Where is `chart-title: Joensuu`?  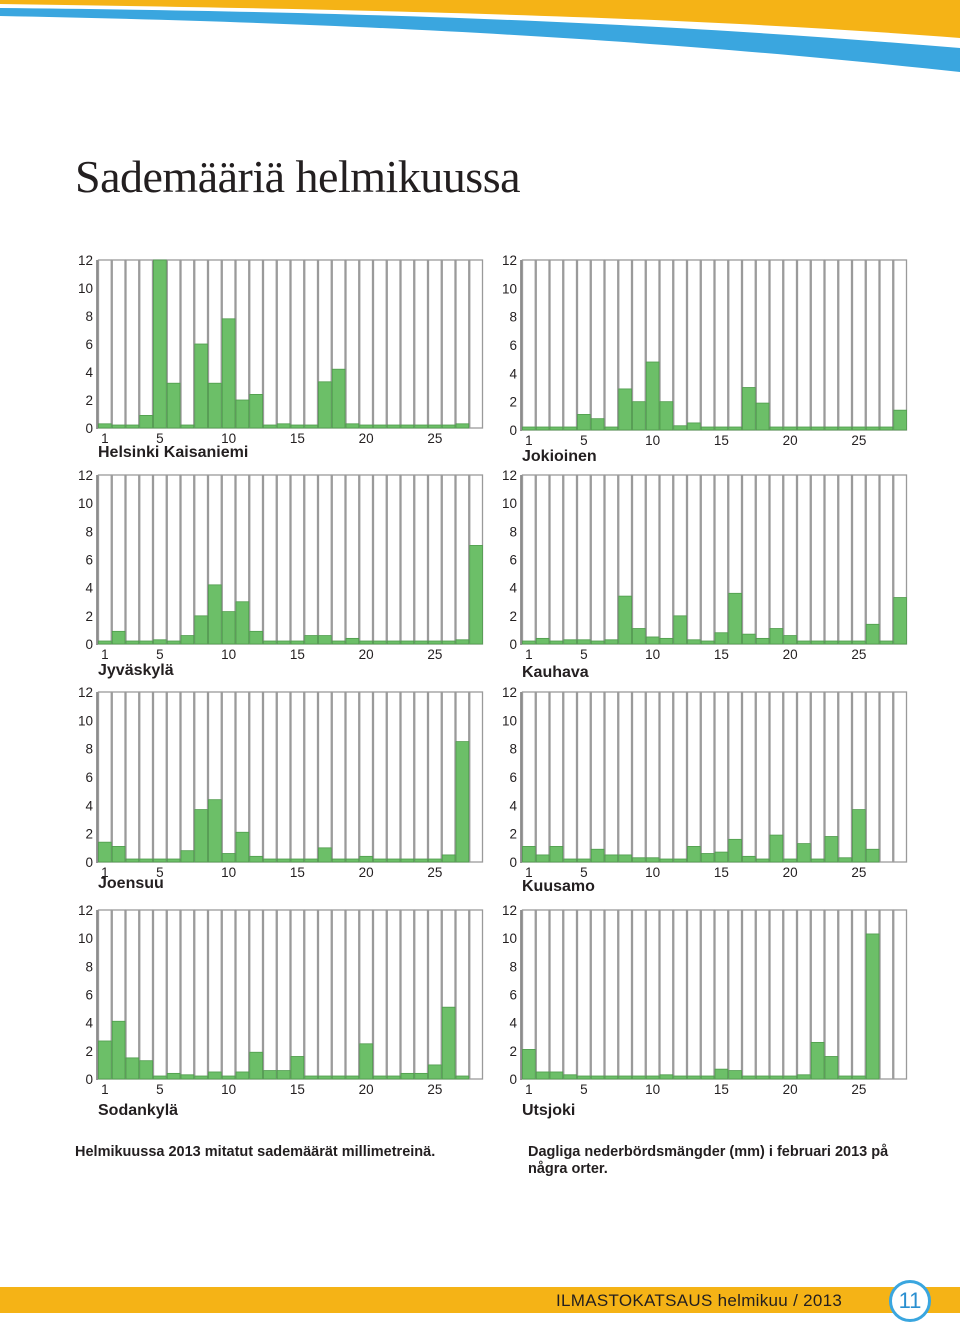 chart-title: Joensuu is located at coordinates (131, 883).